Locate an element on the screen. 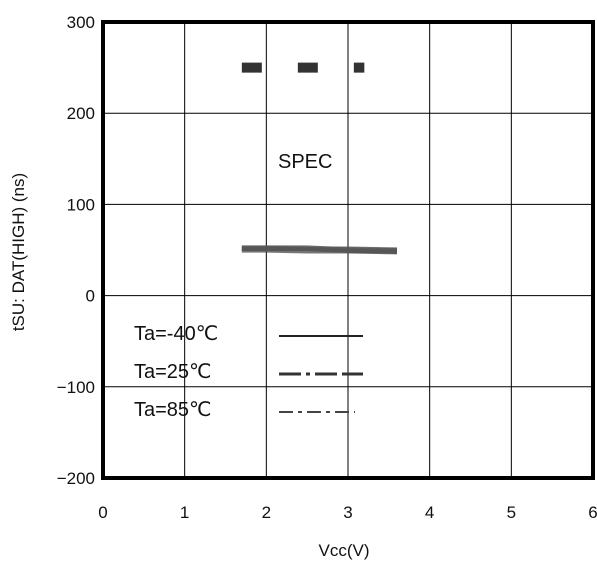 The height and width of the screenshot is (565, 597). y-tick-label: −100 is located at coordinates (76, 387).